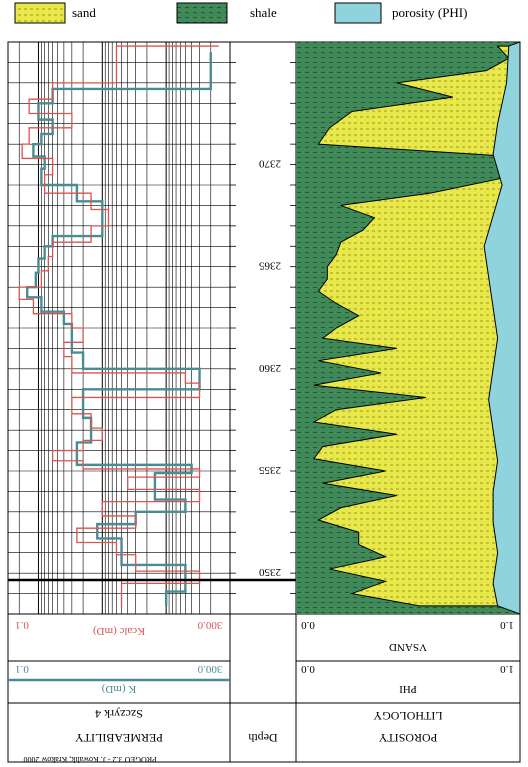 This screenshot has width=528, height=767. Describe the element at coordinates (202, 13) in the screenshot. I see `legend-swatch-shale` at that location.